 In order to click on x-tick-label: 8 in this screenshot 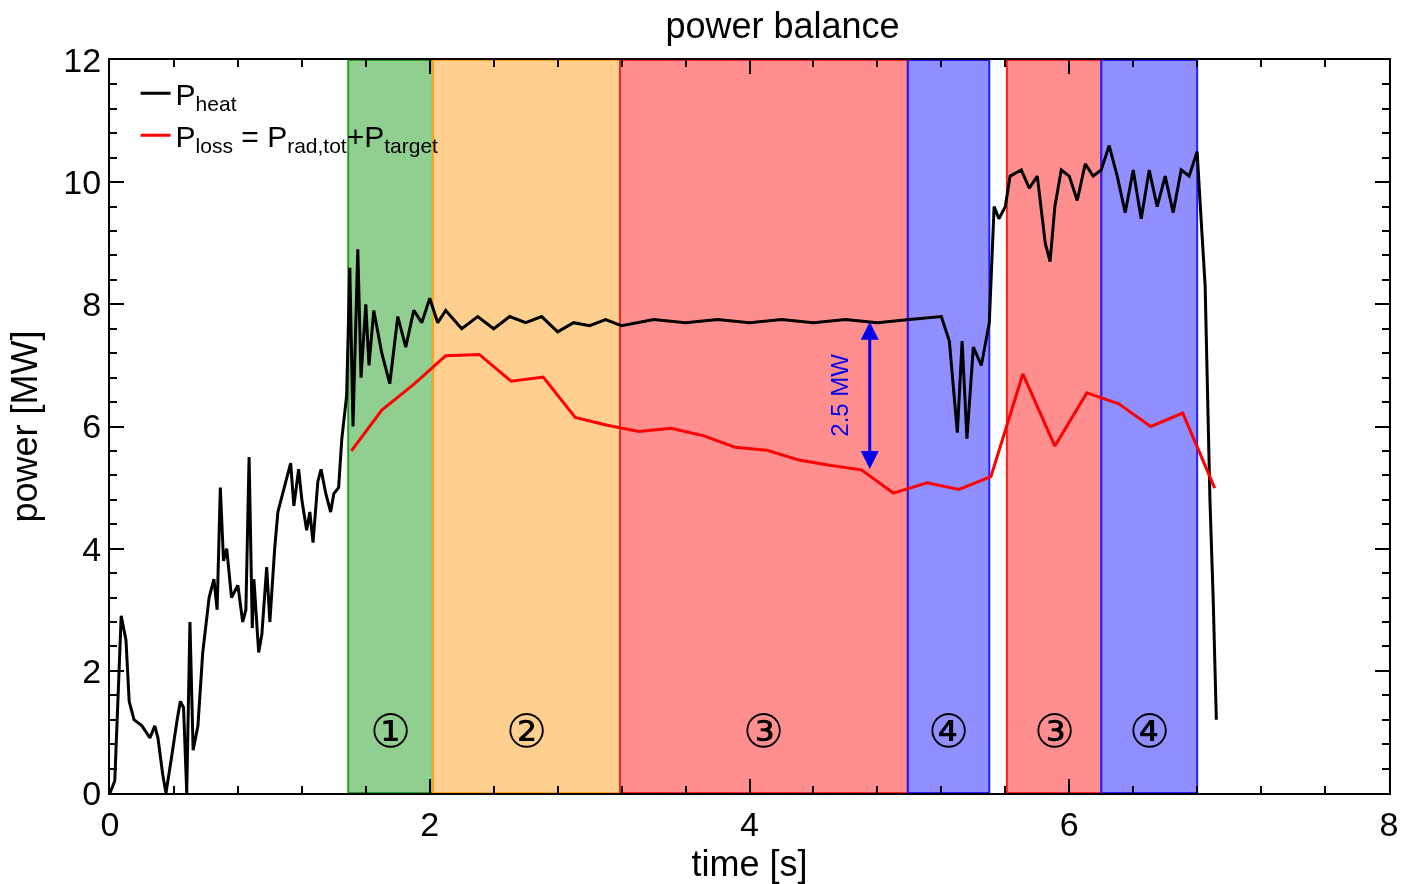, I will do `click(1389, 823)`.